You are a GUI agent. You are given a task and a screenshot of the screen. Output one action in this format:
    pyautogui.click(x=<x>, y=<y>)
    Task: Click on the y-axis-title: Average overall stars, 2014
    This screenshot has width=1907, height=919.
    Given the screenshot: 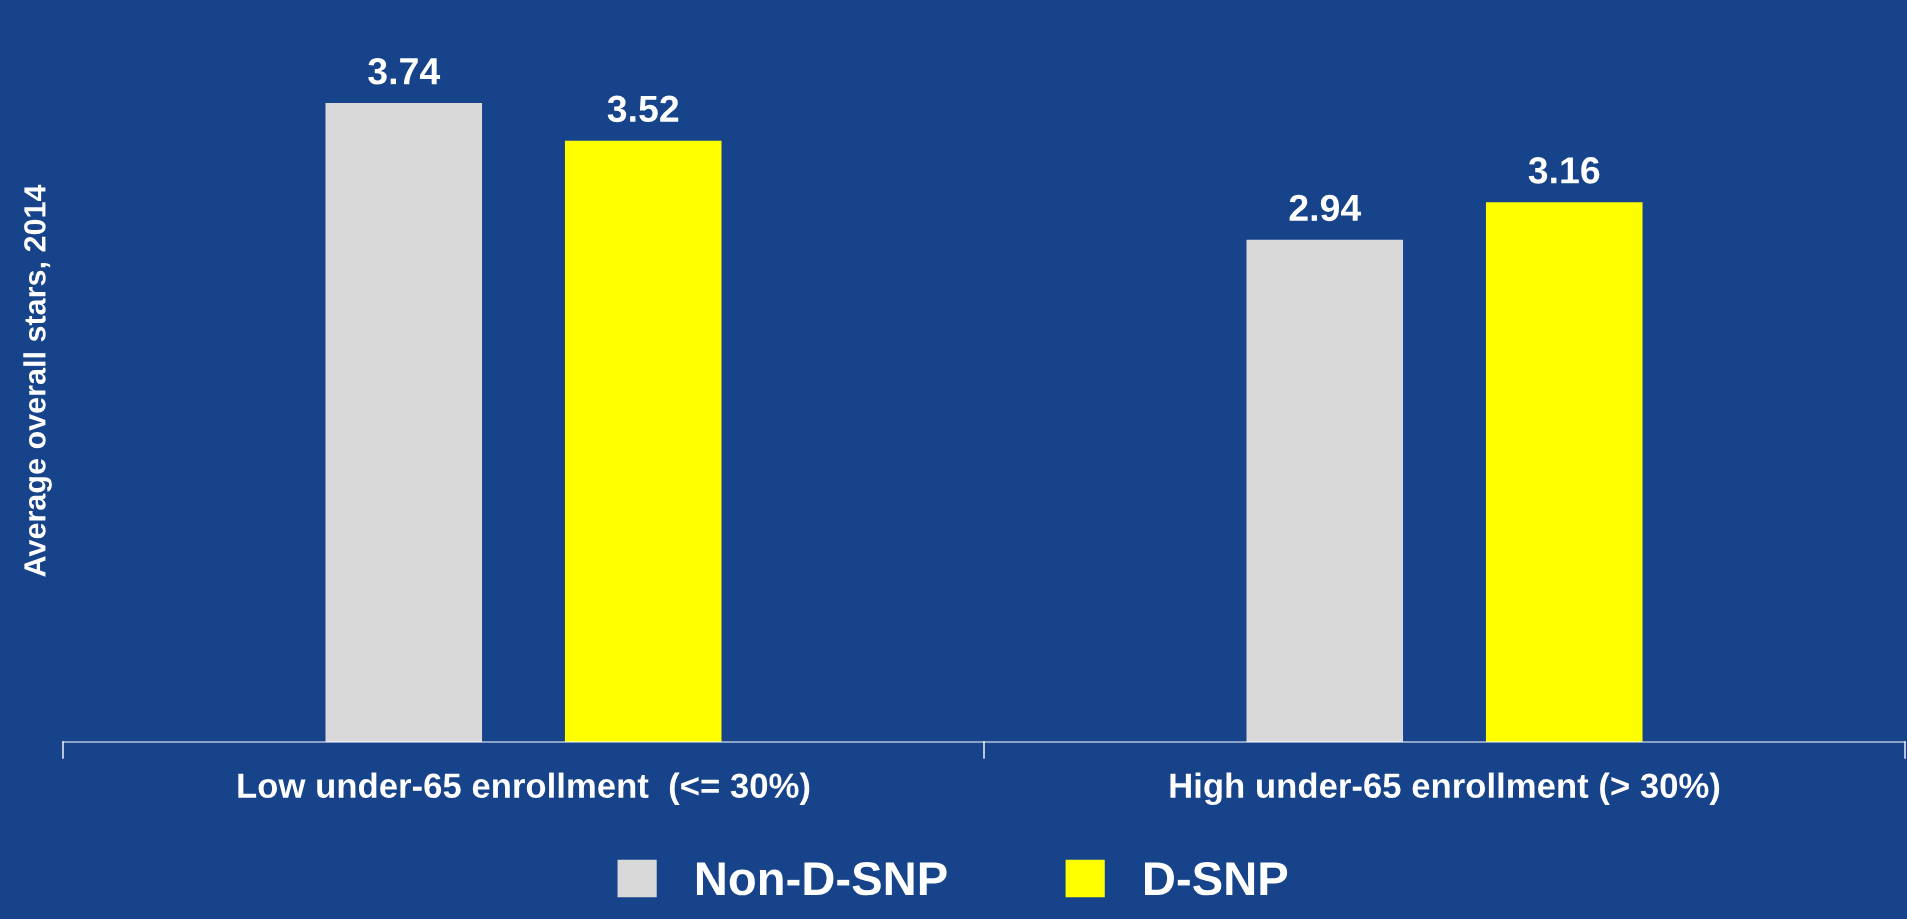 What is the action you would take?
    pyautogui.click(x=37, y=380)
    